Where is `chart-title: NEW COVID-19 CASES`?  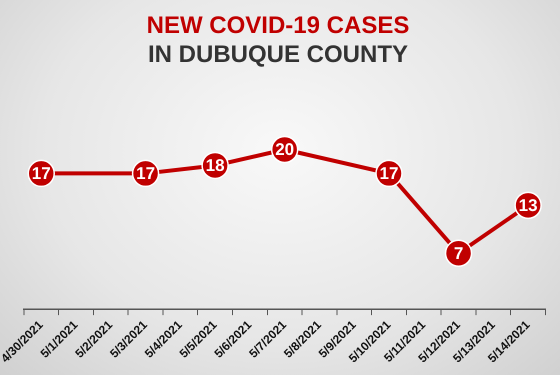 chart-title: NEW COVID-19 CASES is located at coordinates (278, 26).